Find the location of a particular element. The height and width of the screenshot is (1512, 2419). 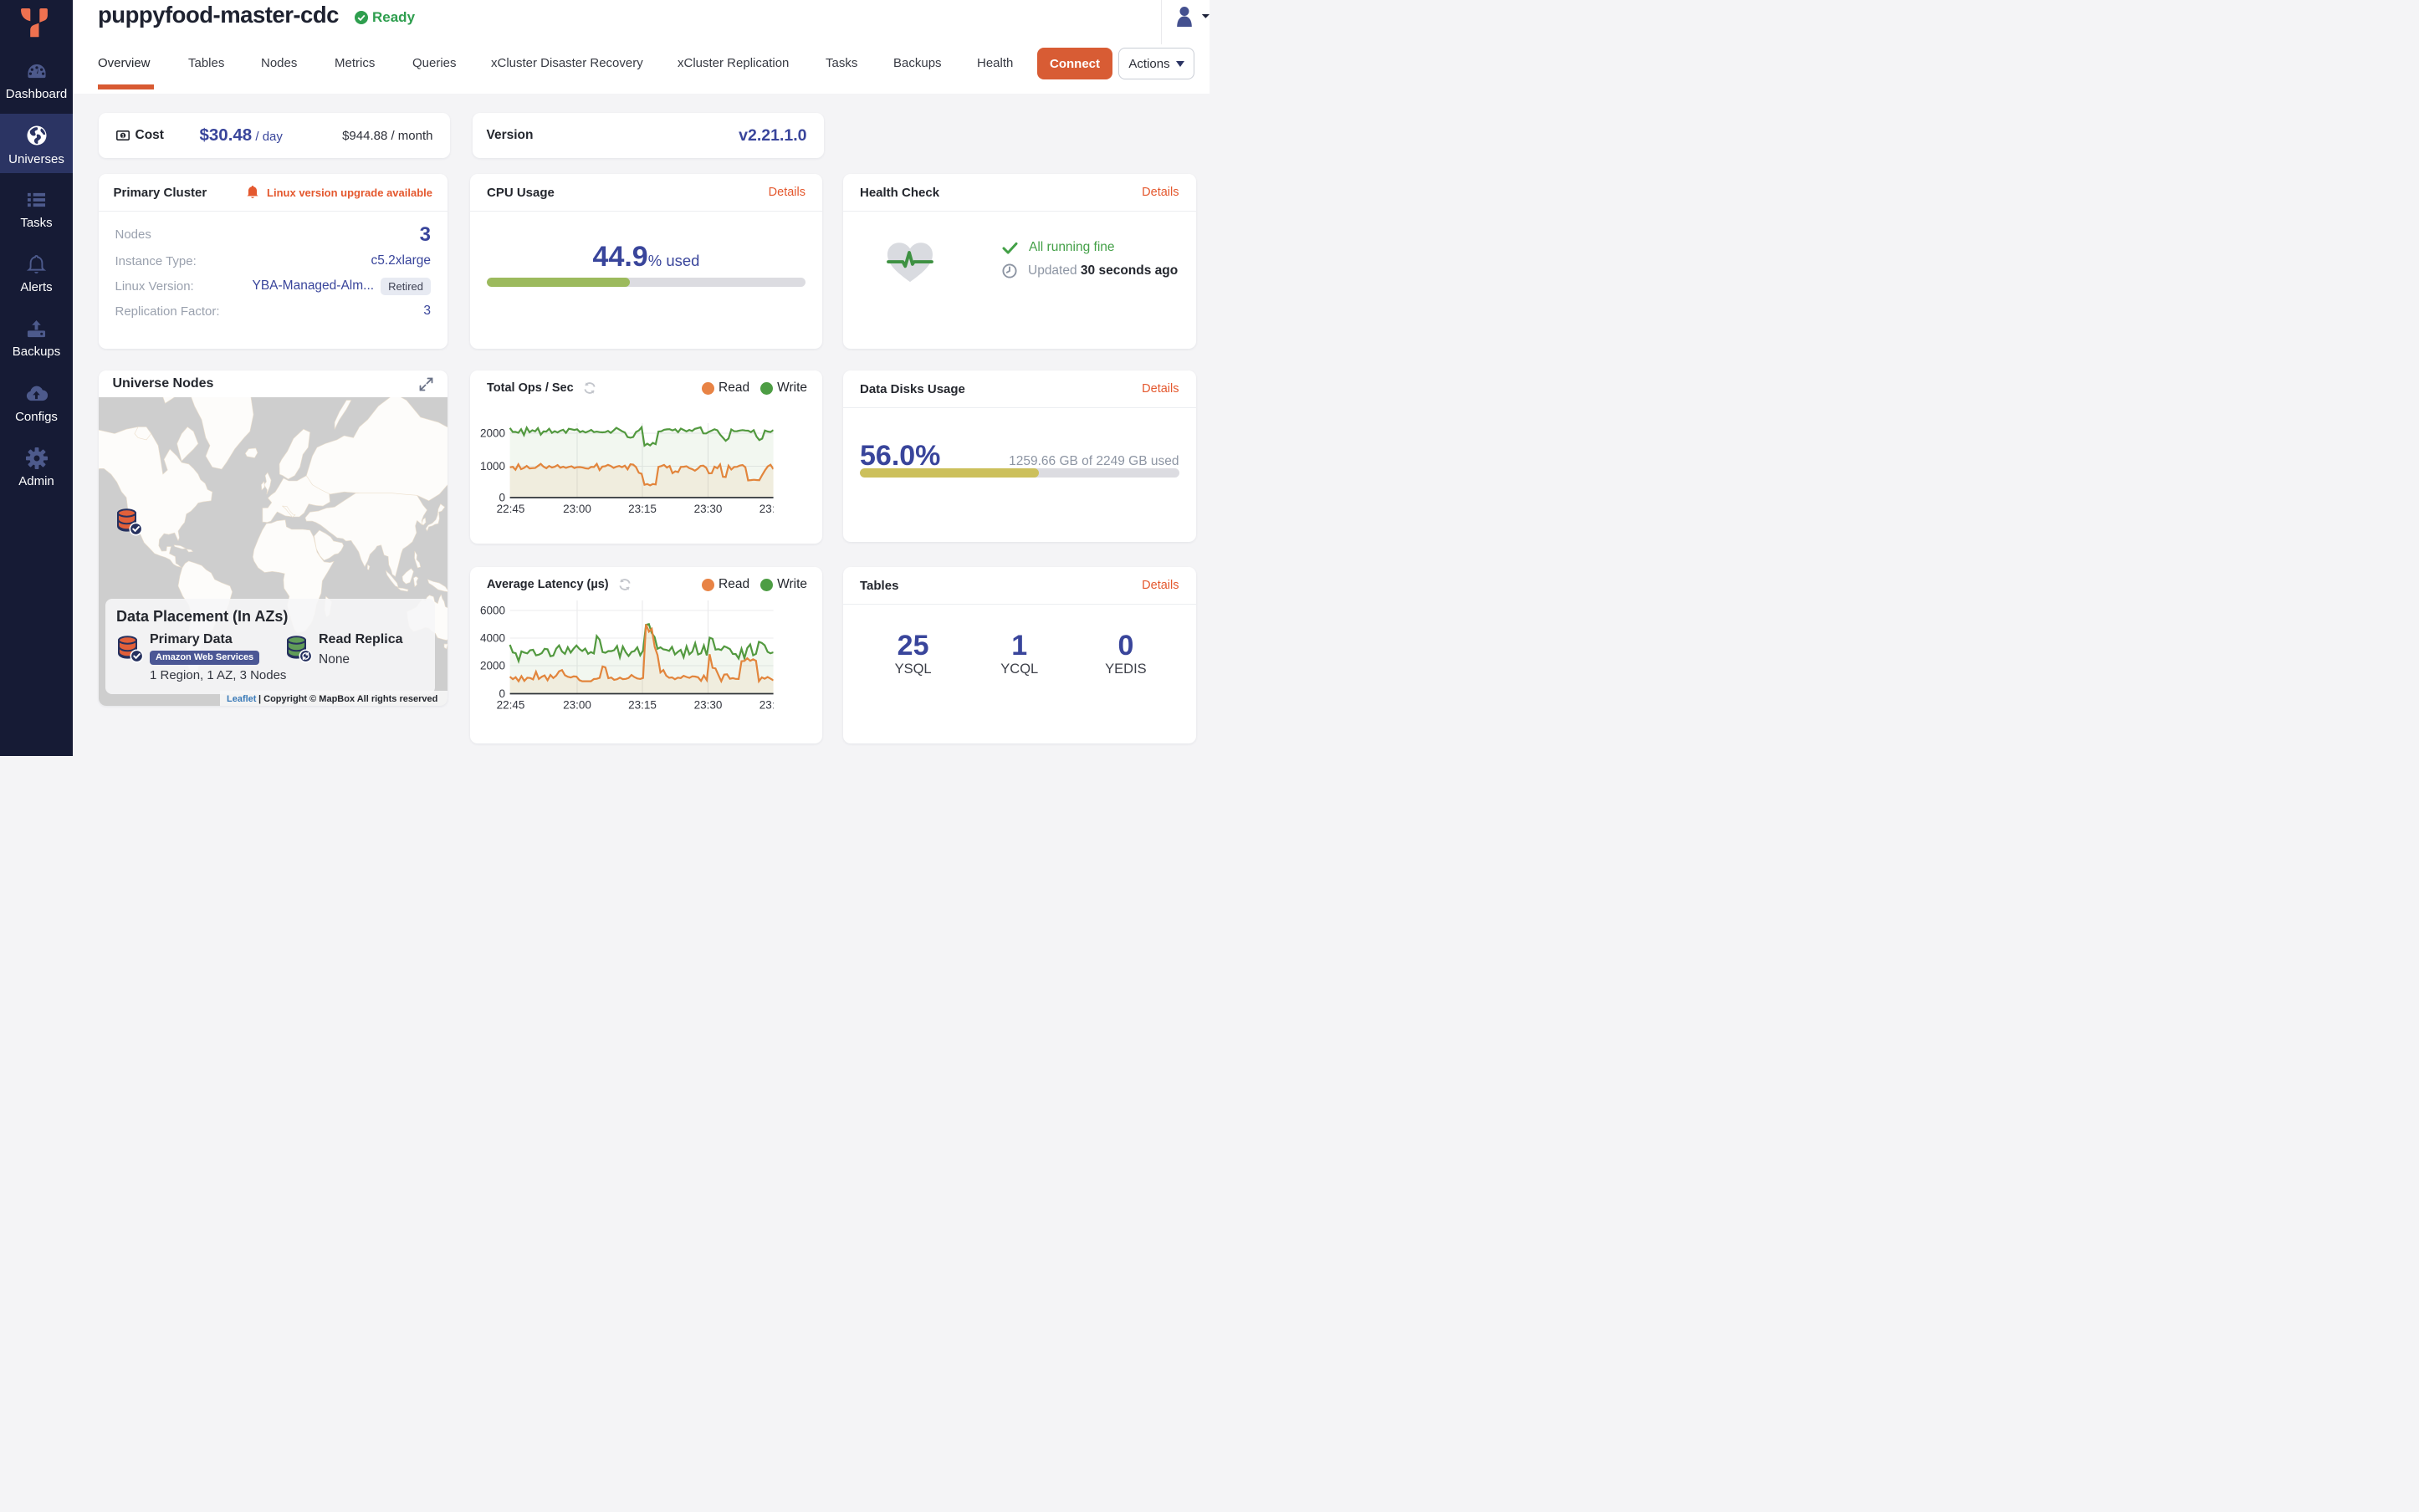

svg-text: 4000 is located at coordinates (493, 638).